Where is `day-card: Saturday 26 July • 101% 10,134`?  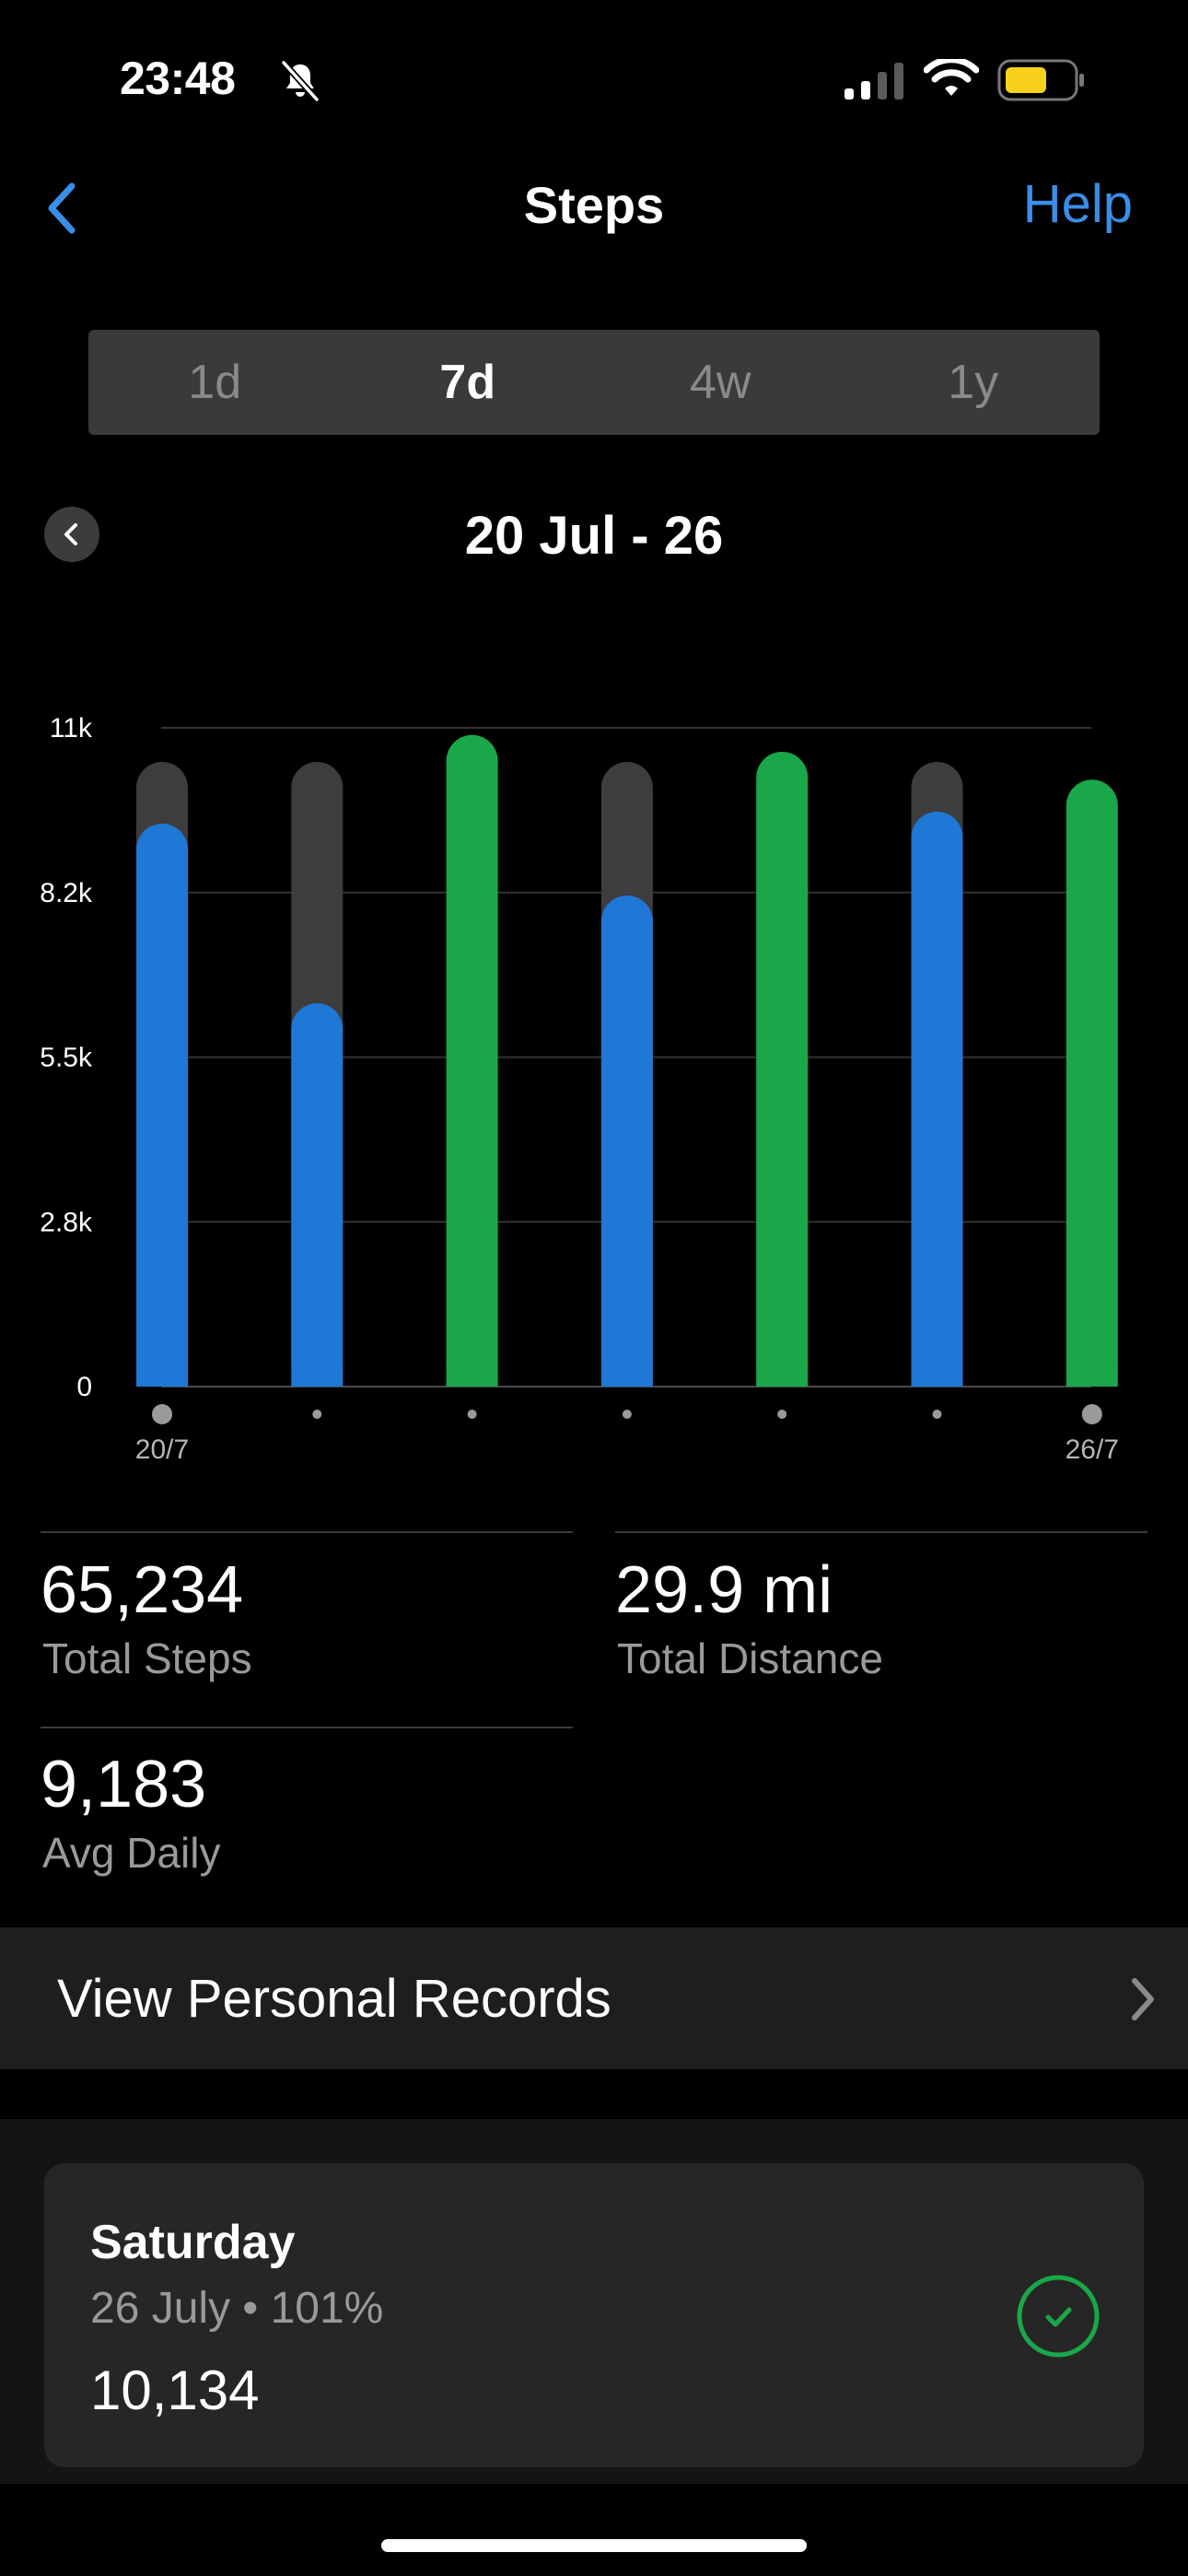
day-card: Saturday 26 July • 101% 10,134 is located at coordinates (594, 2315).